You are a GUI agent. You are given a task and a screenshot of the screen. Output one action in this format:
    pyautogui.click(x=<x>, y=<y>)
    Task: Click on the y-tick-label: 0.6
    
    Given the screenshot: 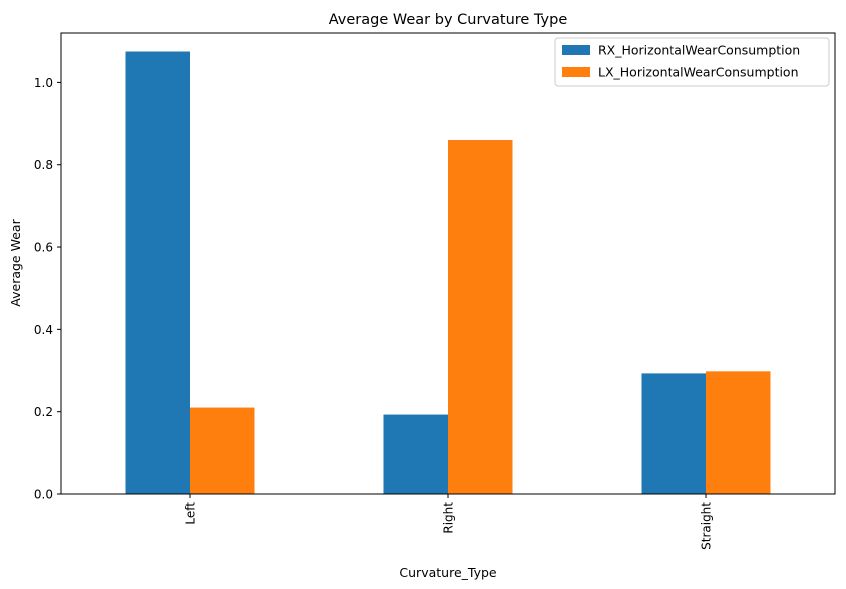 What is the action you would take?
    pyautogui.click(x=43, y=248)
    